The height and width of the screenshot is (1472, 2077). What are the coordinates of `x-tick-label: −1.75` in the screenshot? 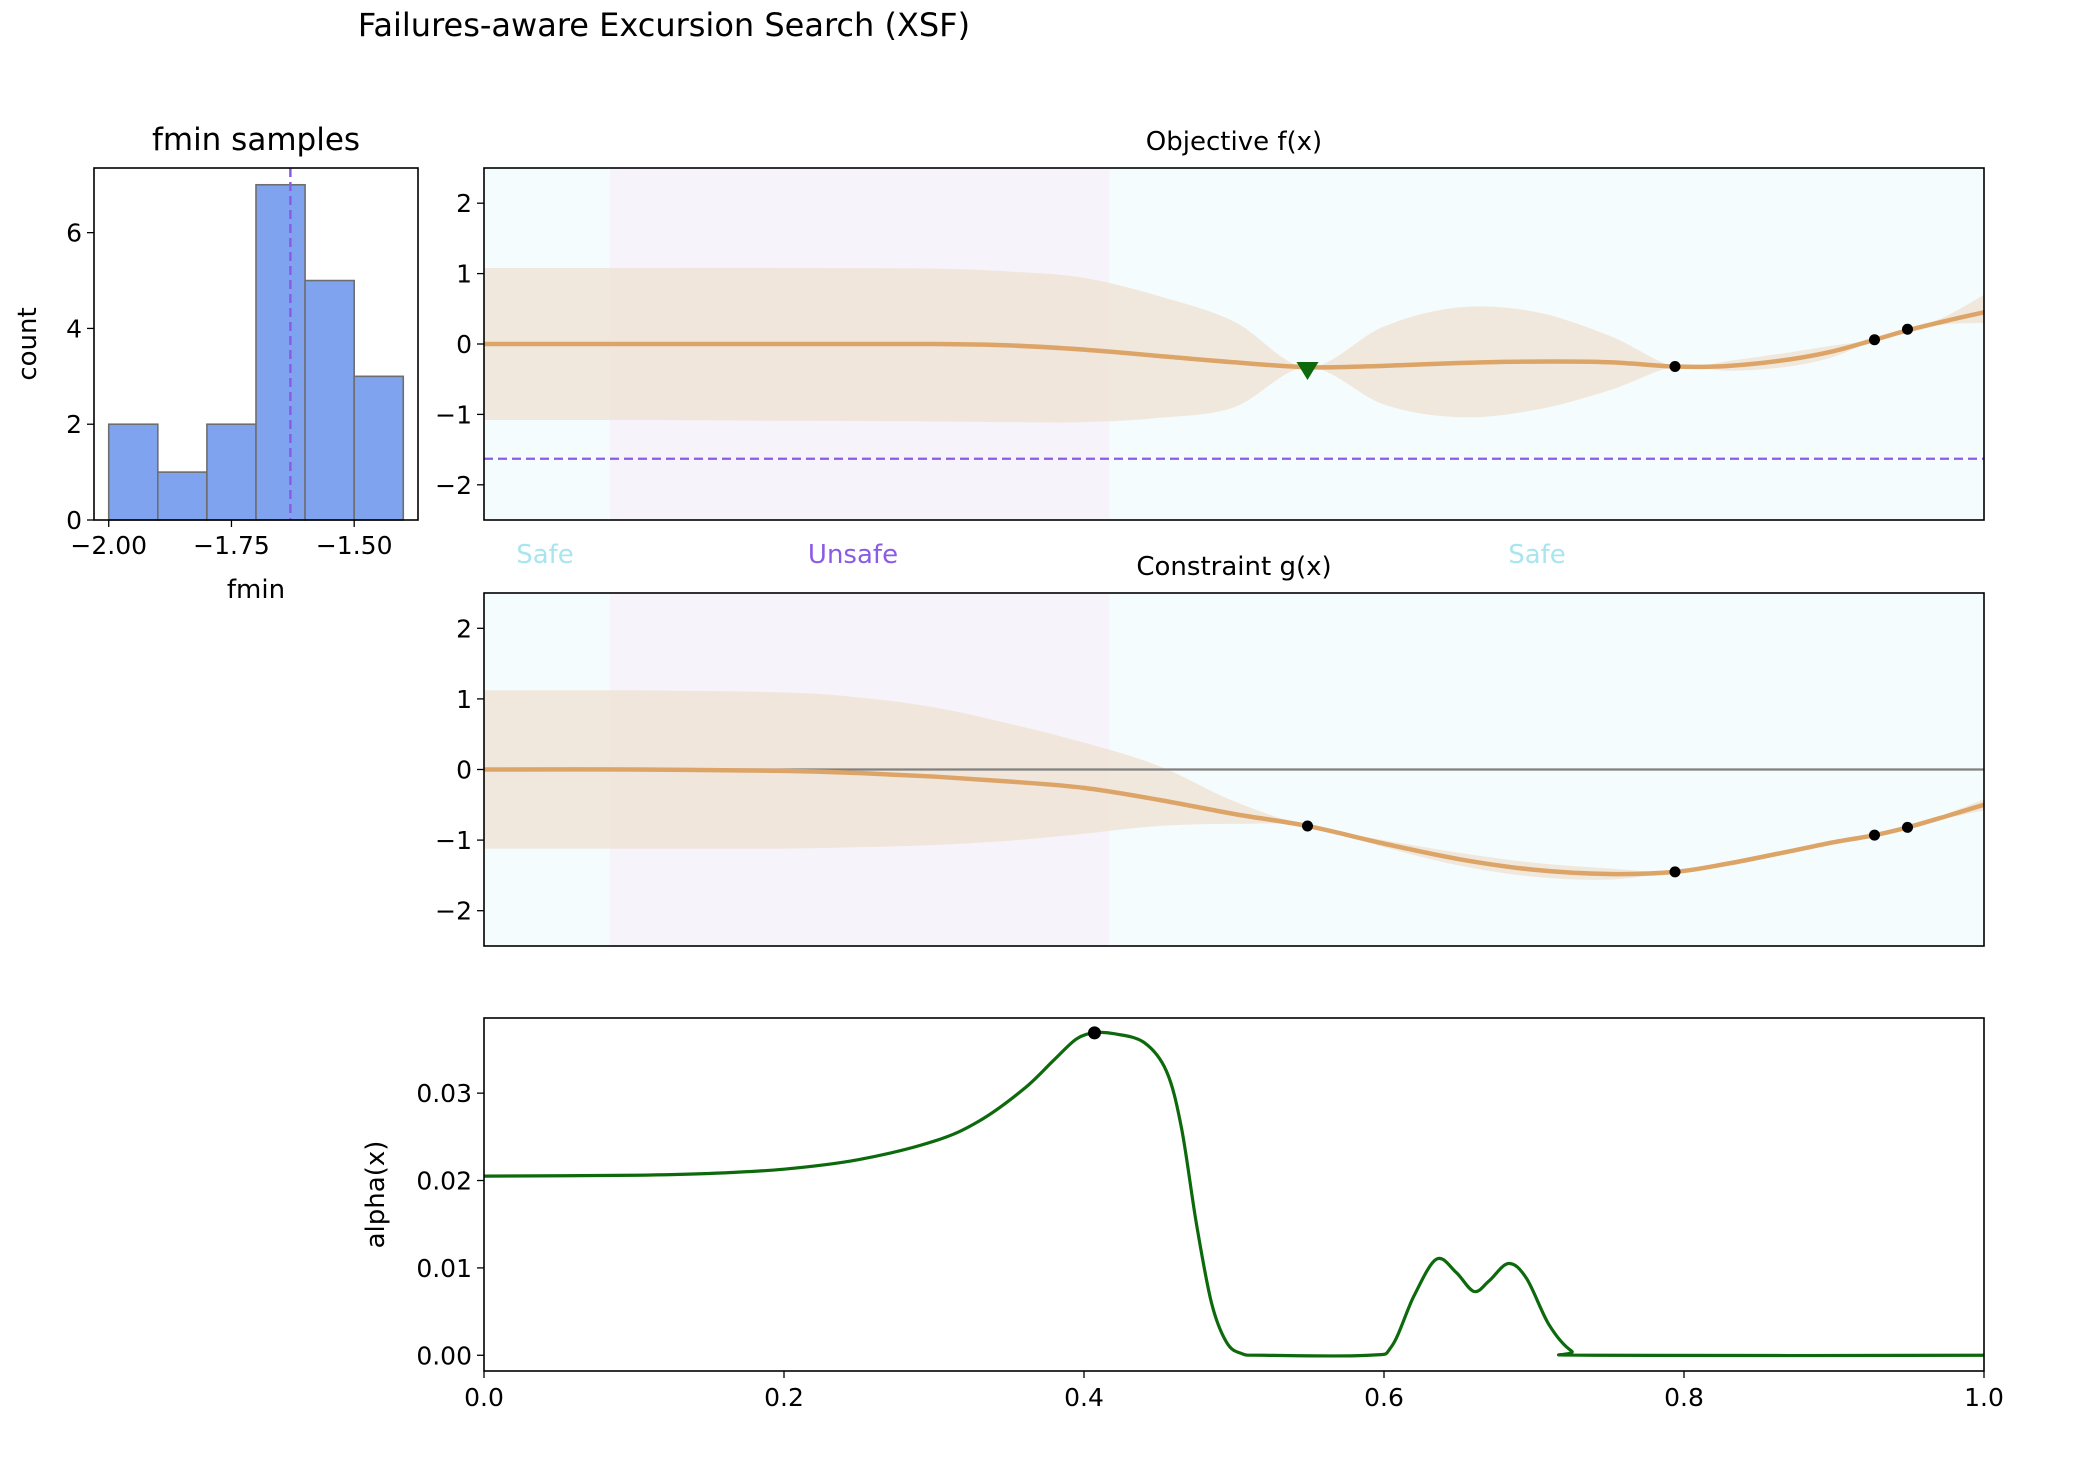 It's located at (231, 545).